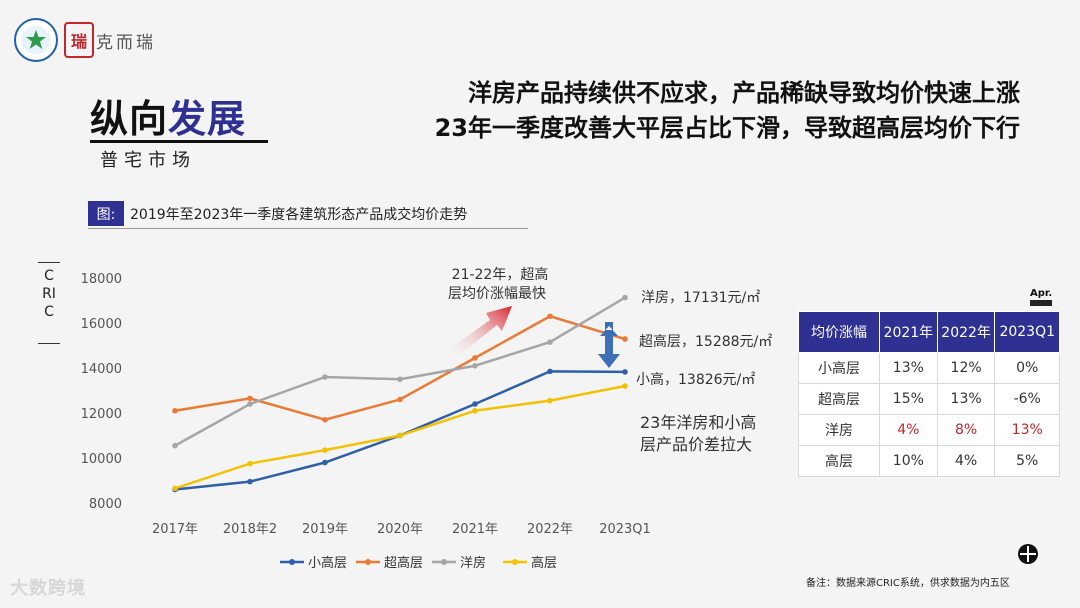  Describe the element at coordinates (966, 332) in the screenshot. I see `table-header: 2022年` at that location.